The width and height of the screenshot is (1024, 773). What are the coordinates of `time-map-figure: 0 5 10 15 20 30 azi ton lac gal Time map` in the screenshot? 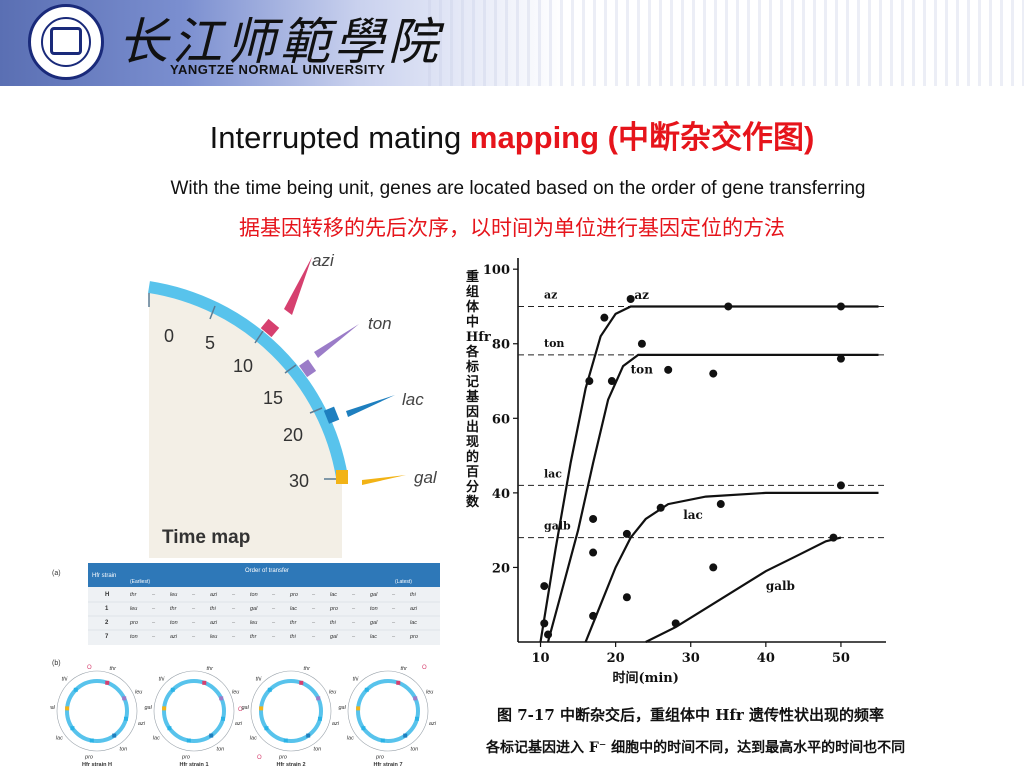 It's located at (296, 404).